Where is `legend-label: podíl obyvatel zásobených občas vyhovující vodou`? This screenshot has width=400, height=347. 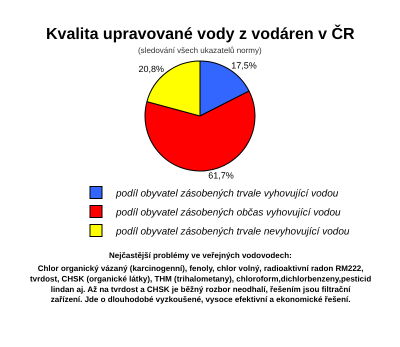 legend-label: podíl obyvatel zásobených občas vyhovující vodou is located at coordinates (228, 212).